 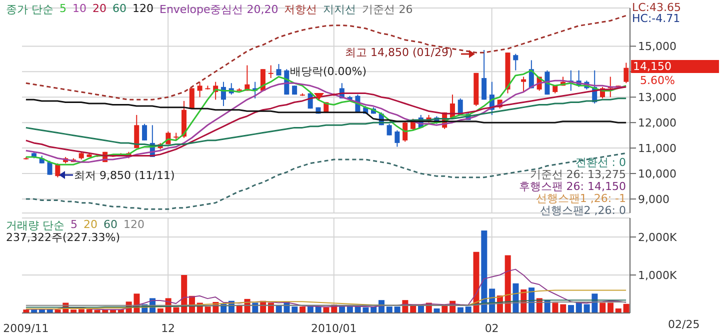 What do you see at coordinates (572, 187) in the screenshot?
I see `annotation: 후행스팬 26: 14,150` at bounding box center [572, 187].